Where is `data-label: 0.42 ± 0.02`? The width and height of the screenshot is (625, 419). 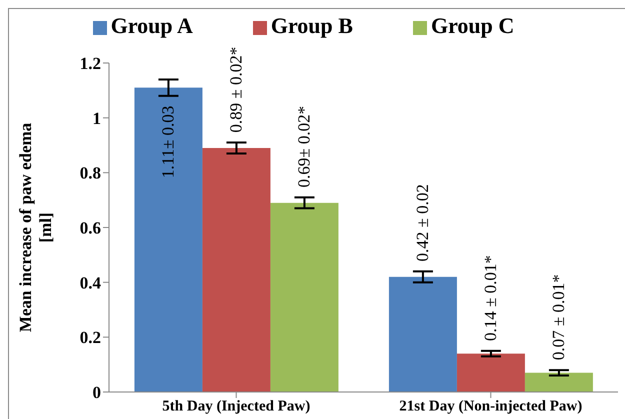
data-label: 0.42 ± 0.02 is located at coordinates (422, 223).